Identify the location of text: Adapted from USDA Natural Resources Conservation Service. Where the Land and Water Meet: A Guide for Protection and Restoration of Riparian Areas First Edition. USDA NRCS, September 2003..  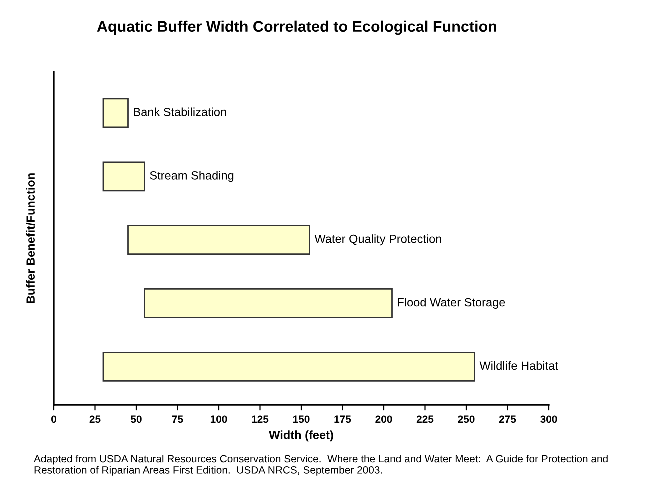
(321, 465).